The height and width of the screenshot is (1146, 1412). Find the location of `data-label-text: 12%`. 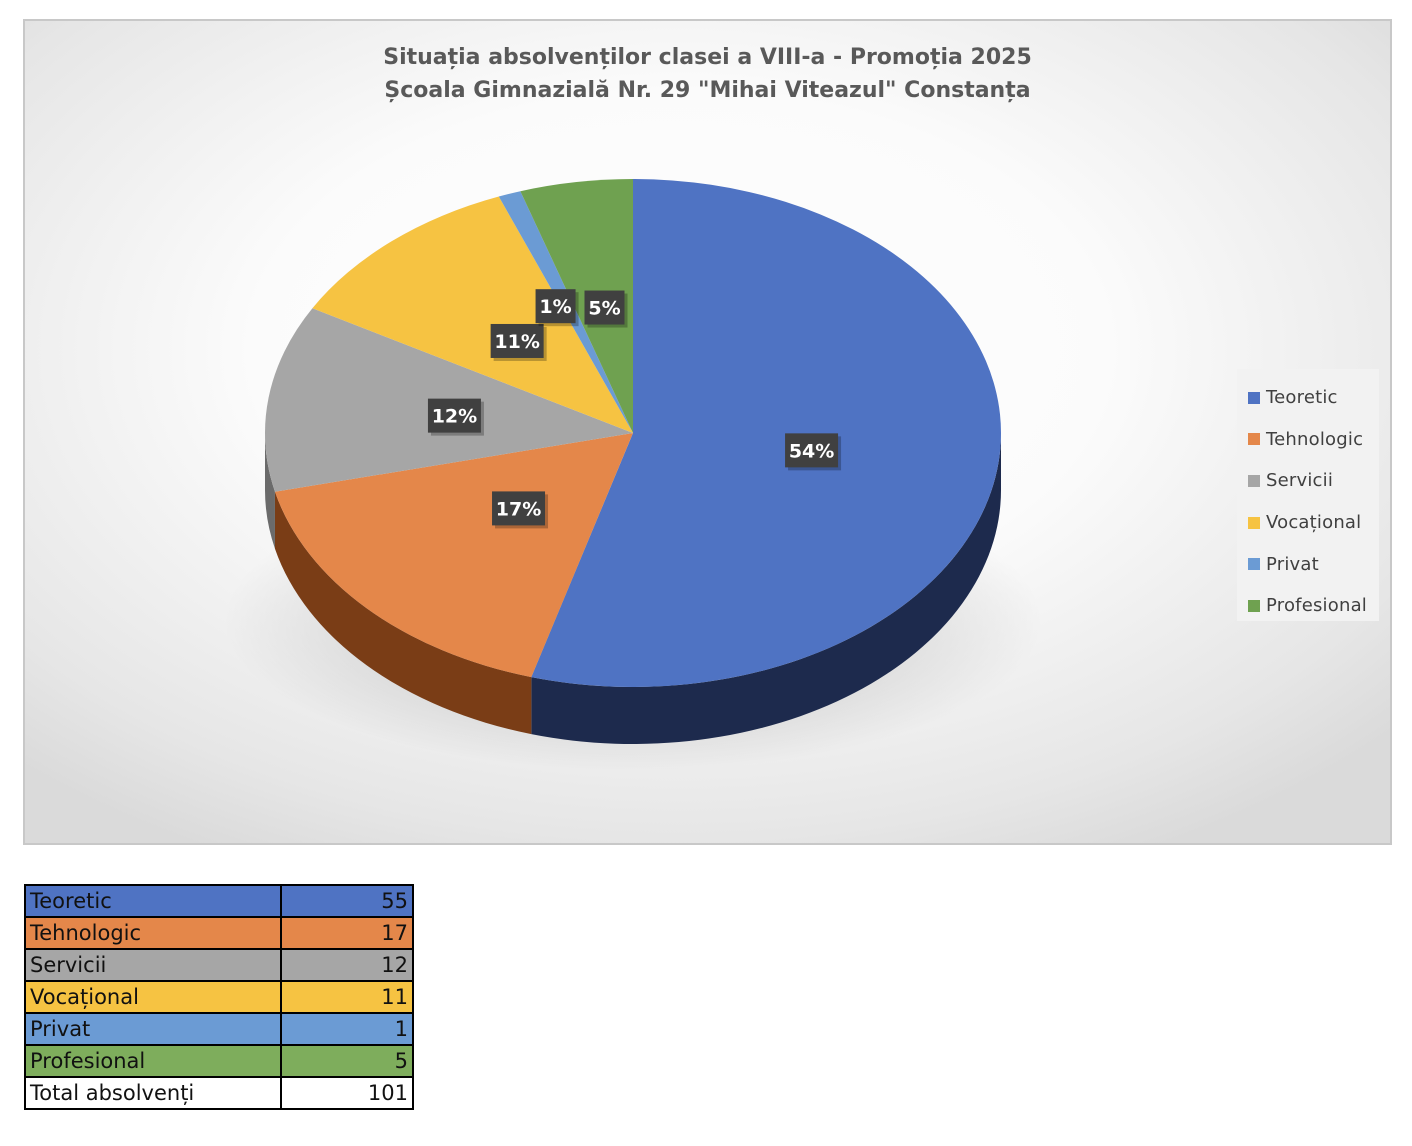

data-label-text: 12% is located at coordinates (454, 417).